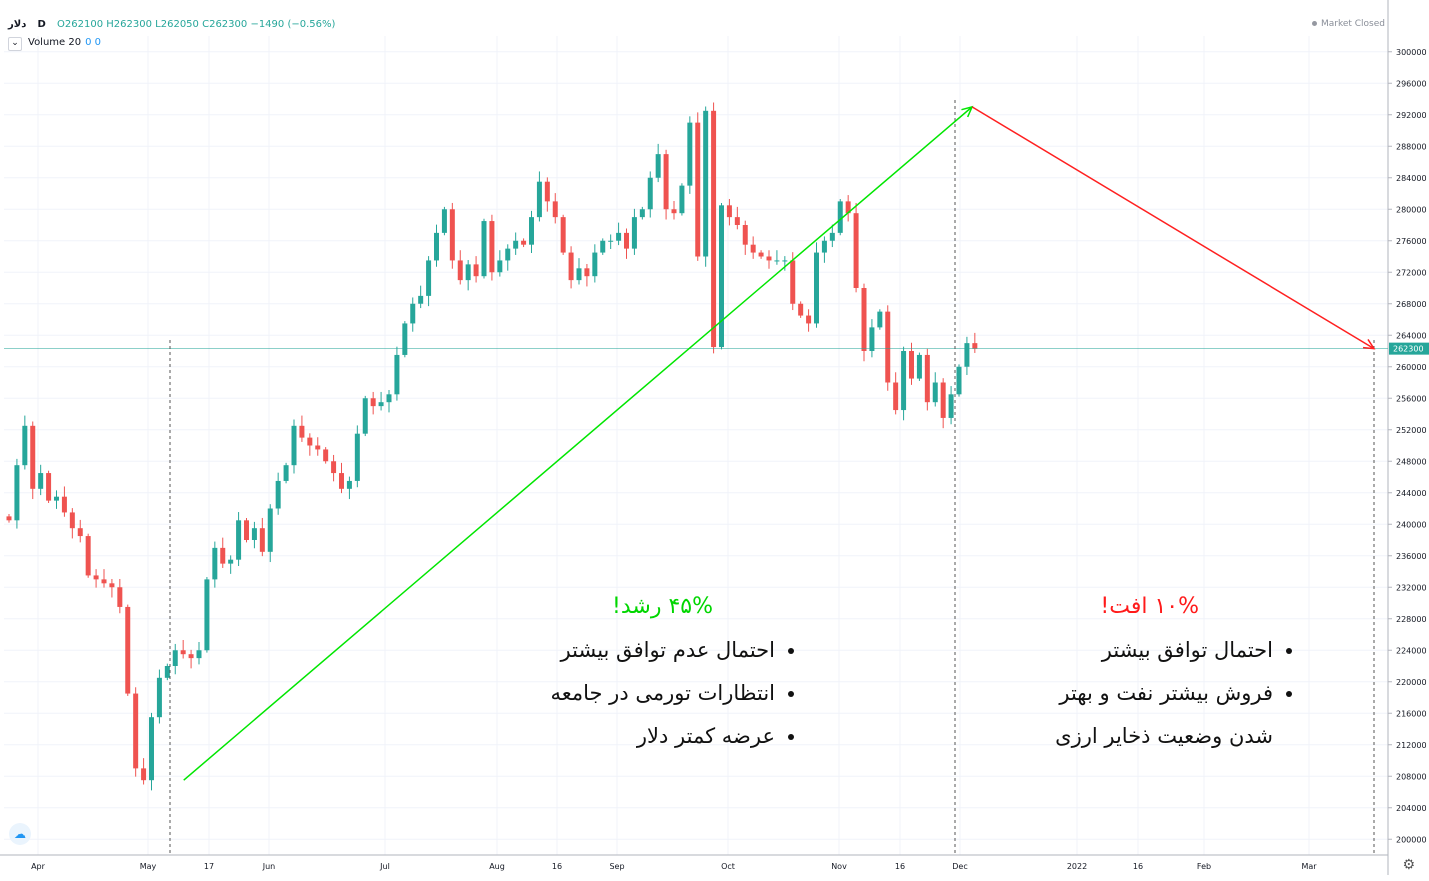 The image size is (1429, 881). I want to click on growth-reason-2: انتظارات تورمی در جامعه, so click(662, 693).